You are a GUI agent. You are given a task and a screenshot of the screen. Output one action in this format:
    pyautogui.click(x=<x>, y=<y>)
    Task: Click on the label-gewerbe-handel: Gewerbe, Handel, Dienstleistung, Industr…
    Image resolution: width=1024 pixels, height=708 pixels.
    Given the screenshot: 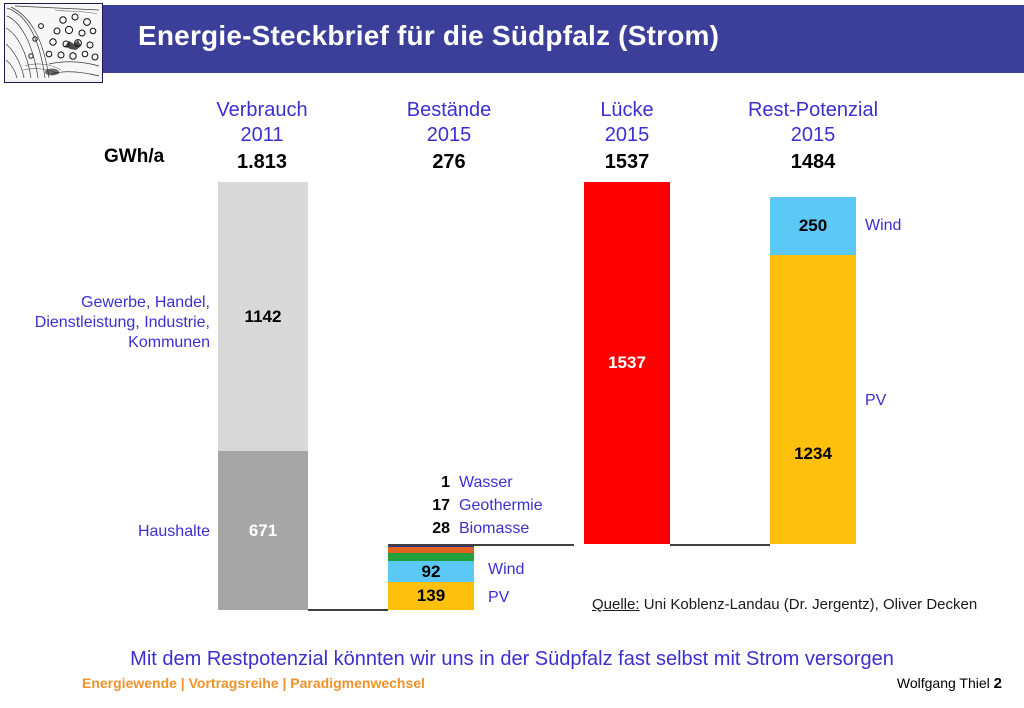 What is the action you would take?
    pyautogui.click(x=110, y=323)
    